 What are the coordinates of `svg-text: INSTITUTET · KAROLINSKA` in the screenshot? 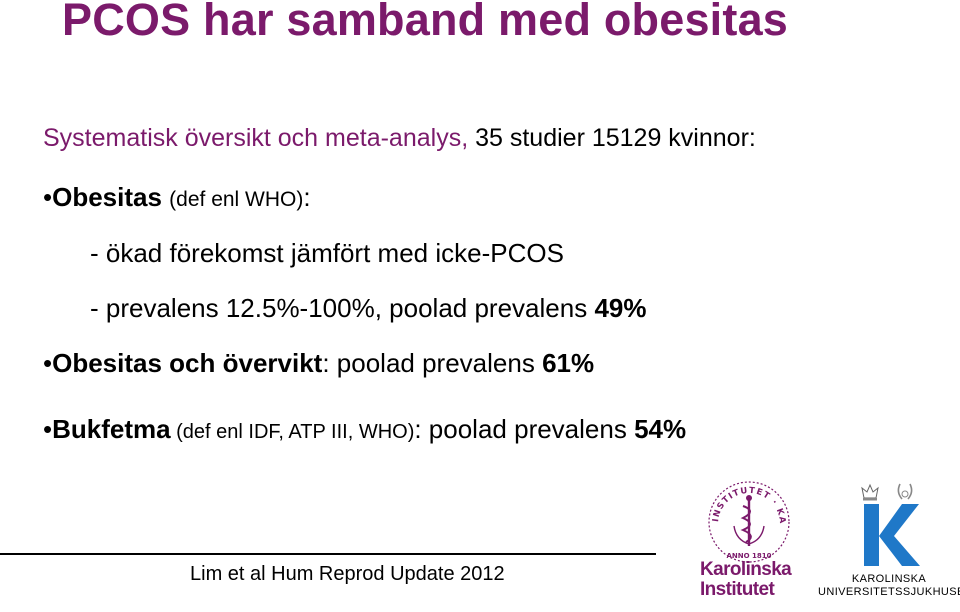 It's located at (746, 502).